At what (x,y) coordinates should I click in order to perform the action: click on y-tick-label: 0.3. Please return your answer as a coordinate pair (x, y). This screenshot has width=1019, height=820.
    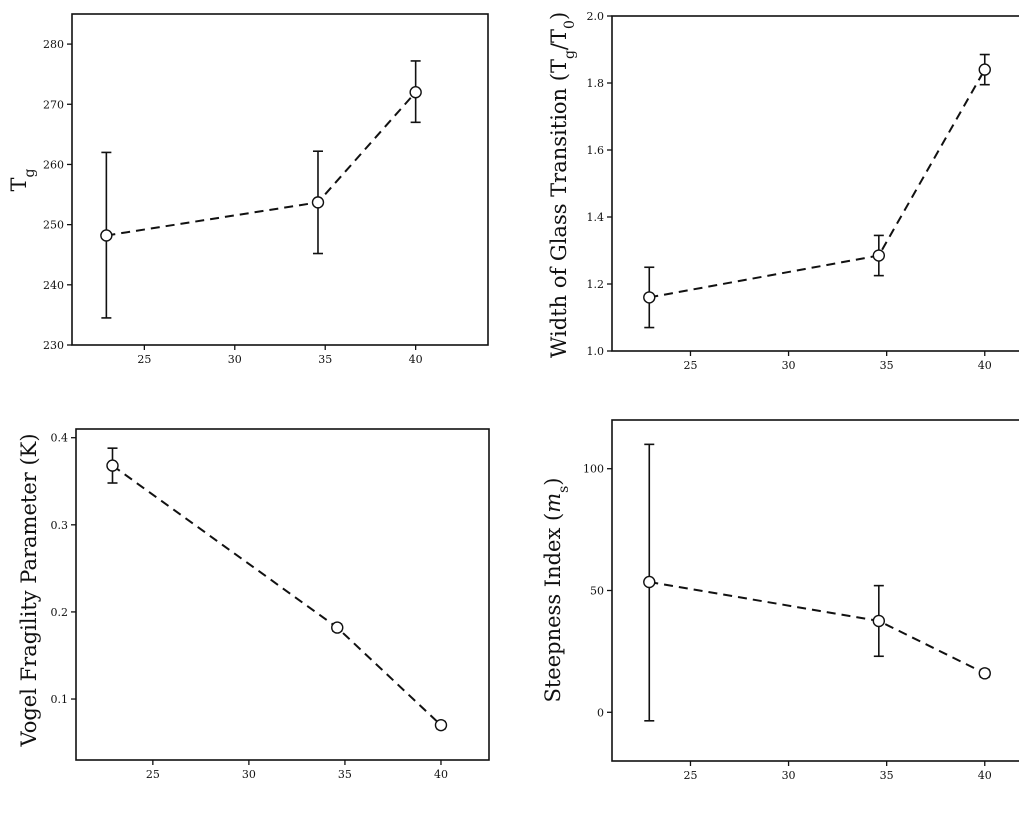
    Looking at the image, I should click on (60, 525).